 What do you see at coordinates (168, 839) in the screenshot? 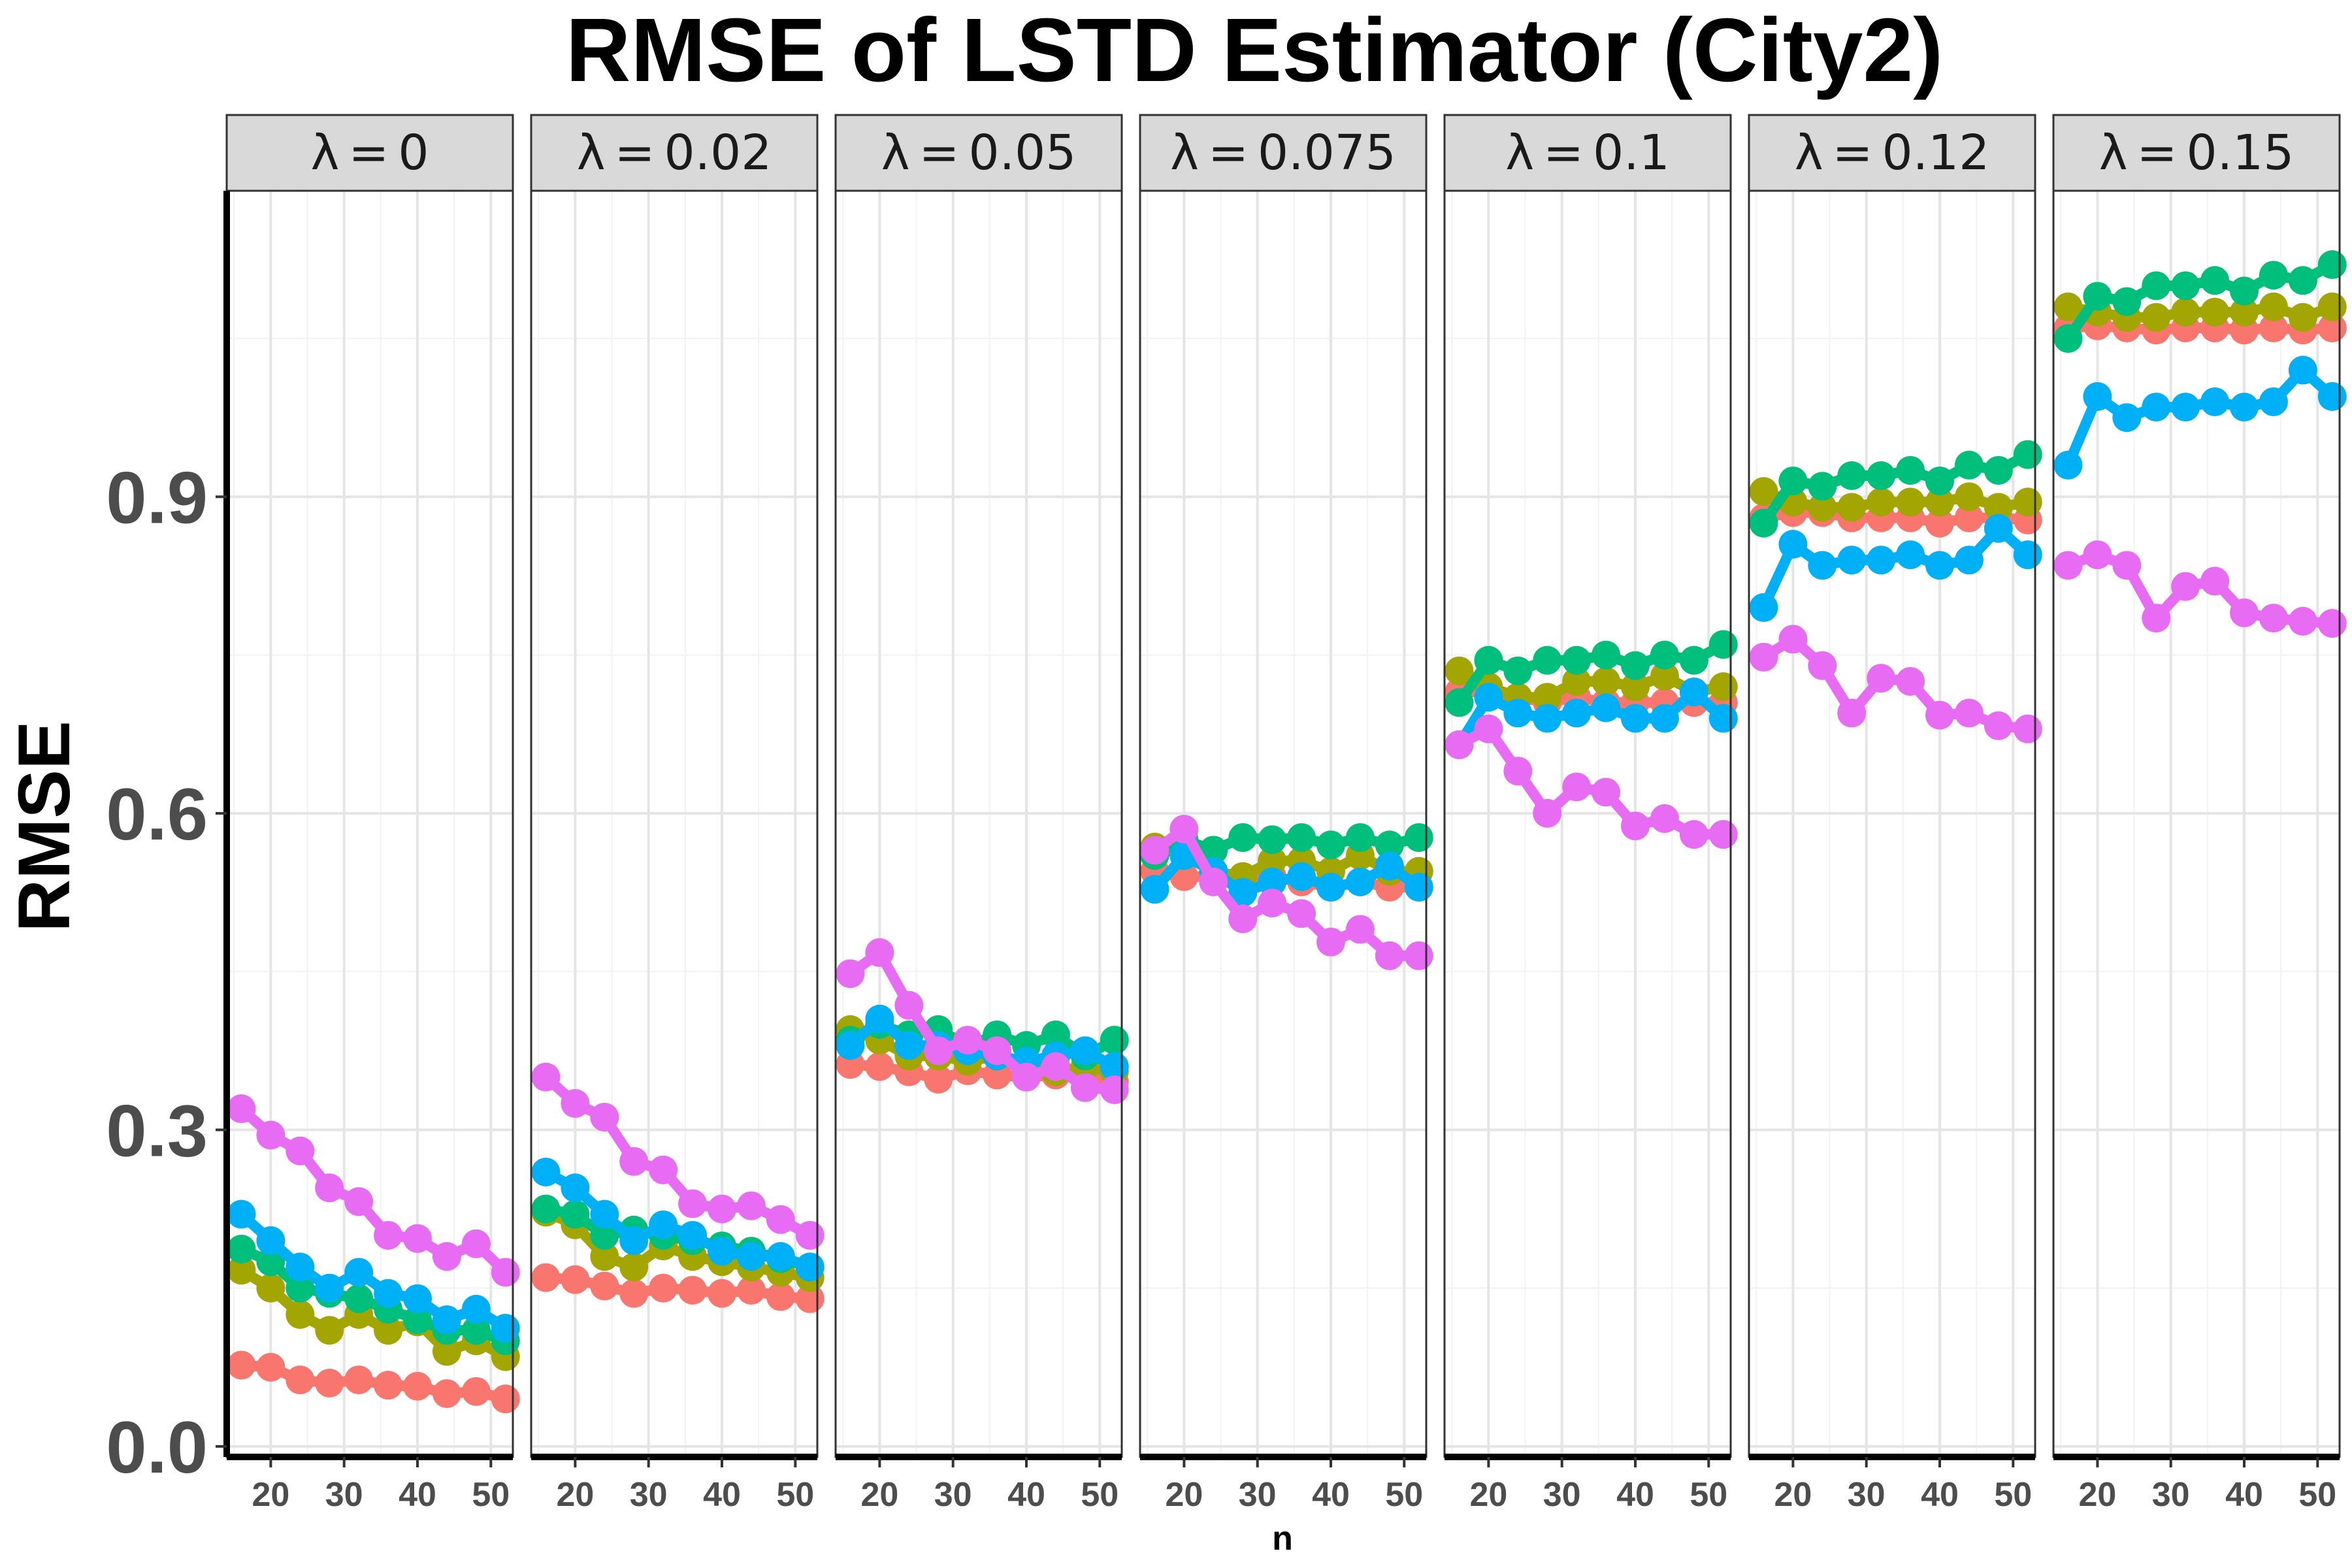
I see `y-axis: 0.0 0.3 0.6 0.9` at bounding box center [168, 839].